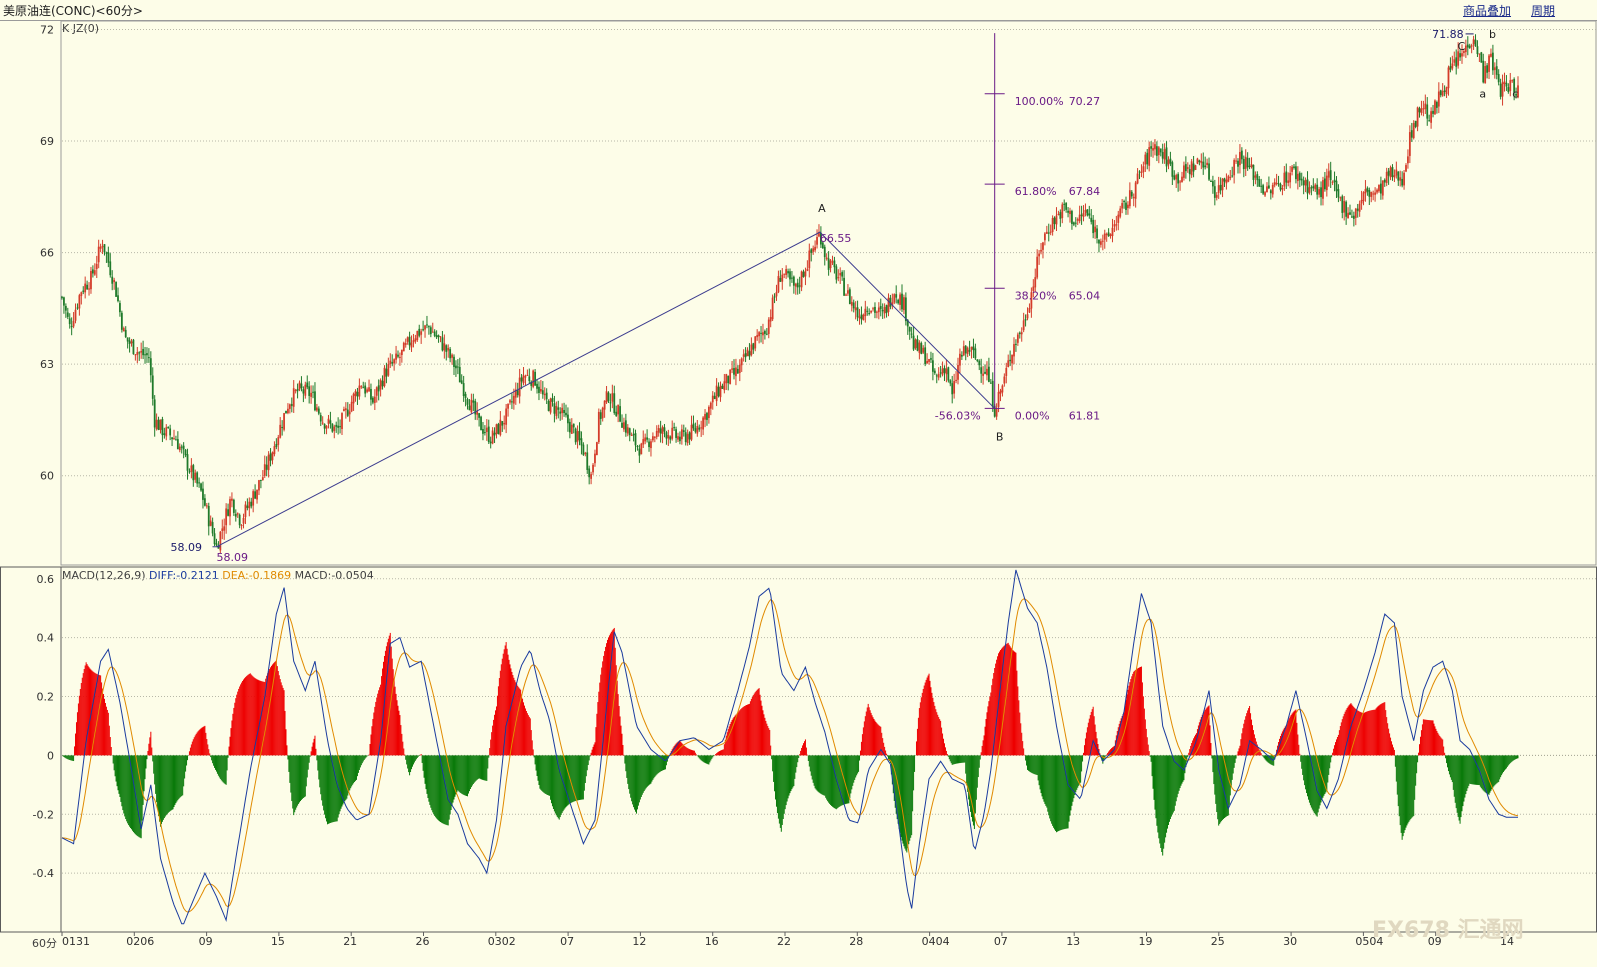 The height and width of the screenshot is (967, 1597). What do you see at coordinates (46, 579) in the screenshot?
I see `macd-y-tick-label: 0.6` at bounding box center [46, 579].